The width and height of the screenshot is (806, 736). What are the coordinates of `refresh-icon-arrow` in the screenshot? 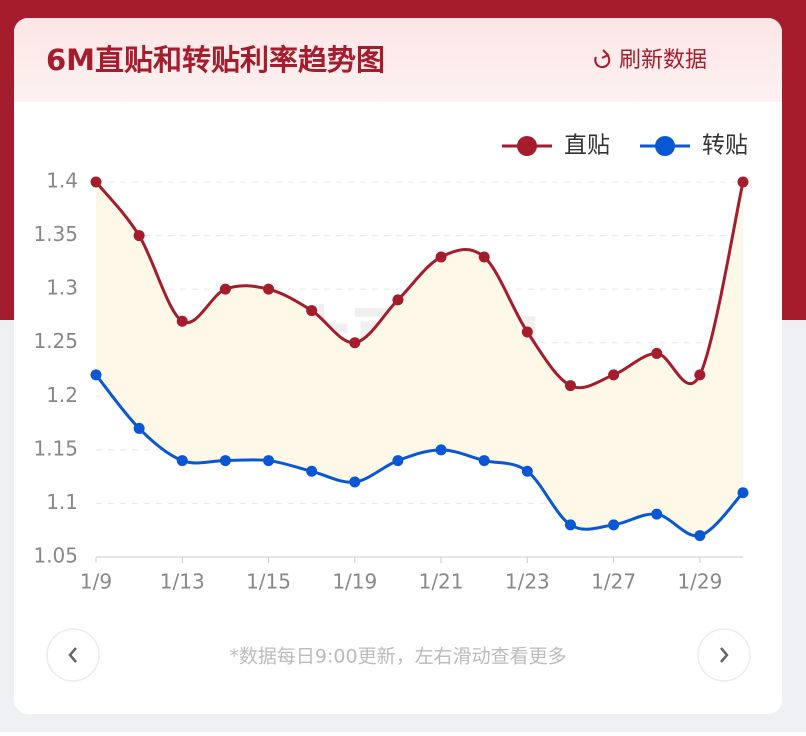 It's located at (605, 54).